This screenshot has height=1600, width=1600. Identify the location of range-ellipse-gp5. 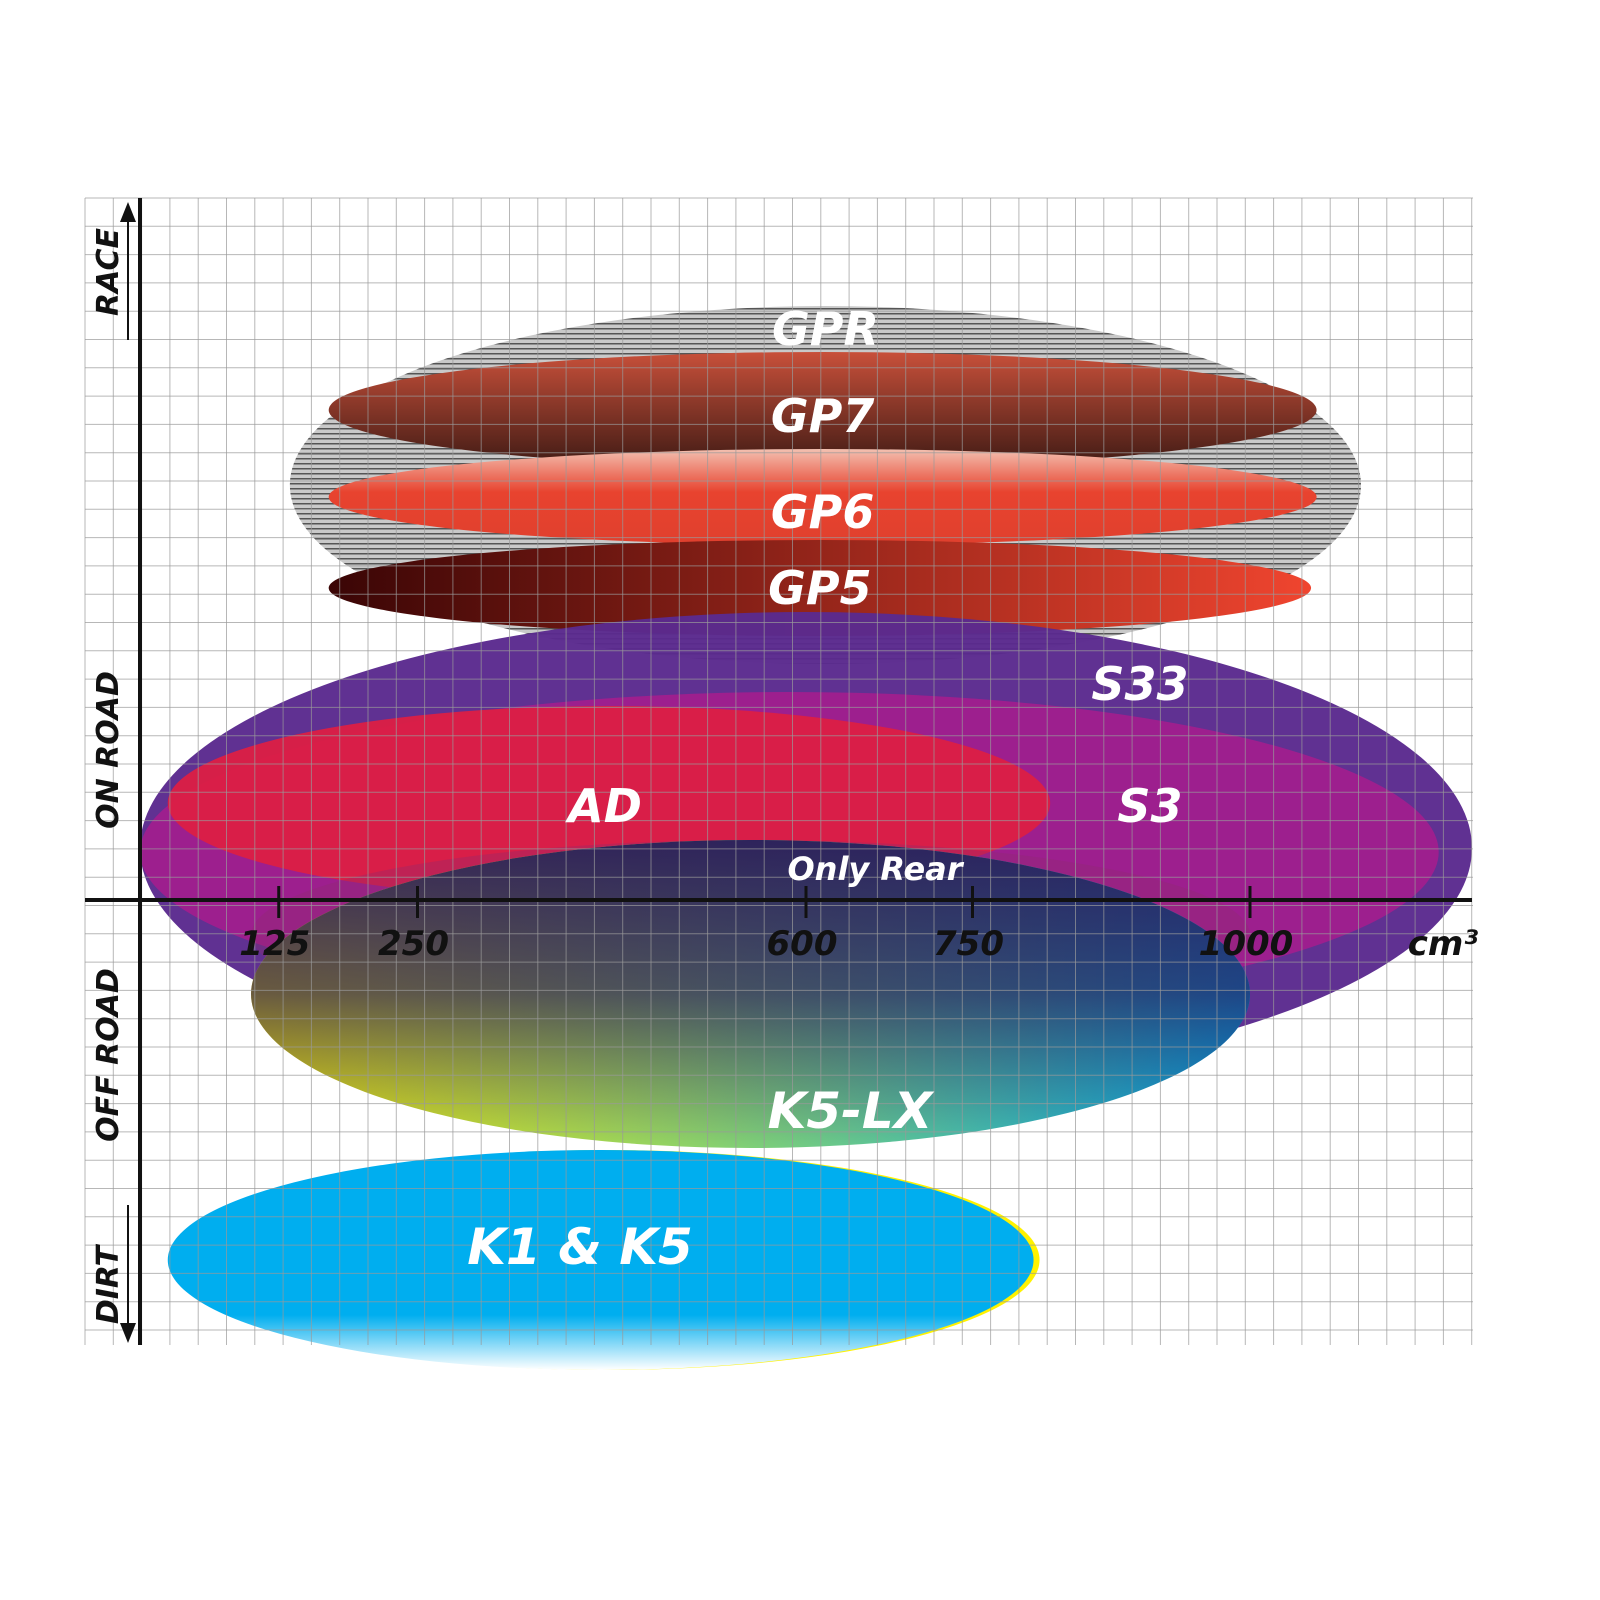
(820, 588).